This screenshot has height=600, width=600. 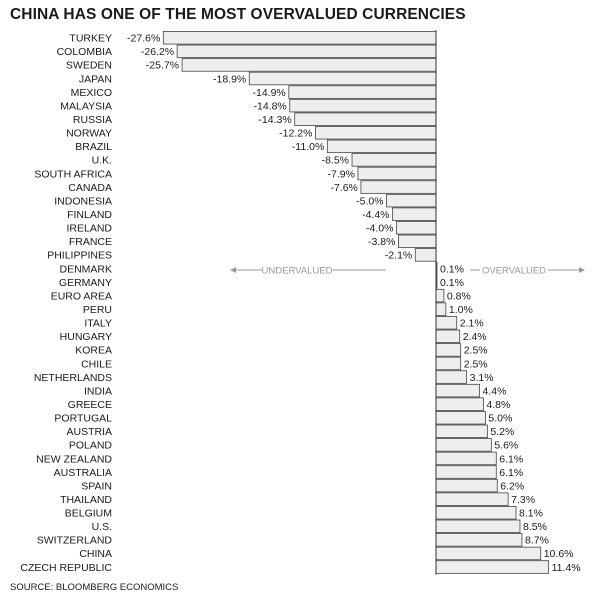 What do you see at coordinates (299, 38) in the screenshot?
I see `bar-turkey` at bounding box center [299, 38].